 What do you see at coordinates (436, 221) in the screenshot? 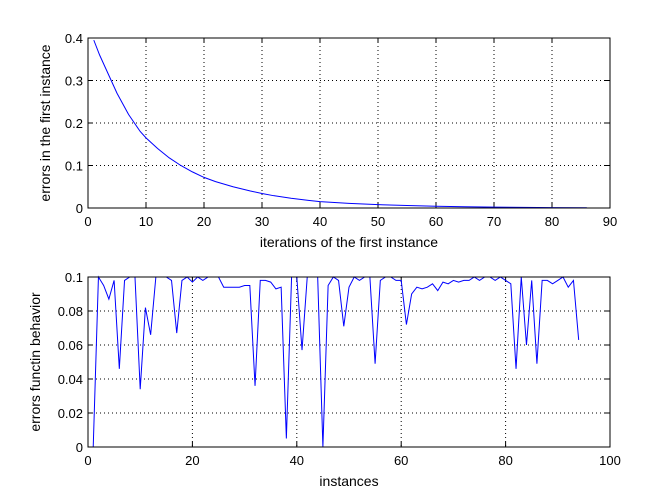
I see `top-xtick-label: 60` at bounding box center [436, 221].